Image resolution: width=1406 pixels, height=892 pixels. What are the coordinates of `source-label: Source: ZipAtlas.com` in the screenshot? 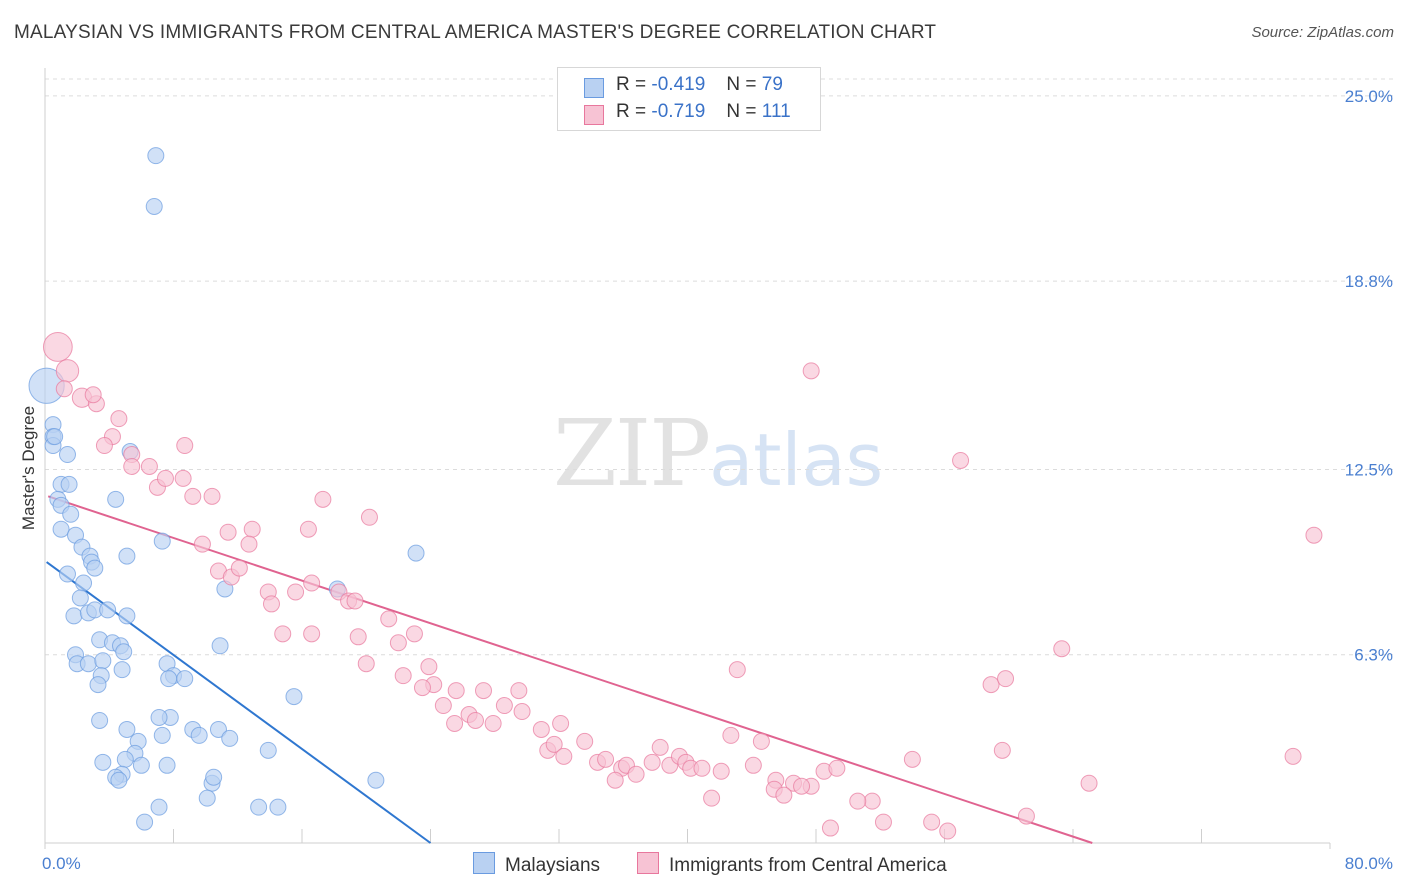 It's located at (1322, 32).